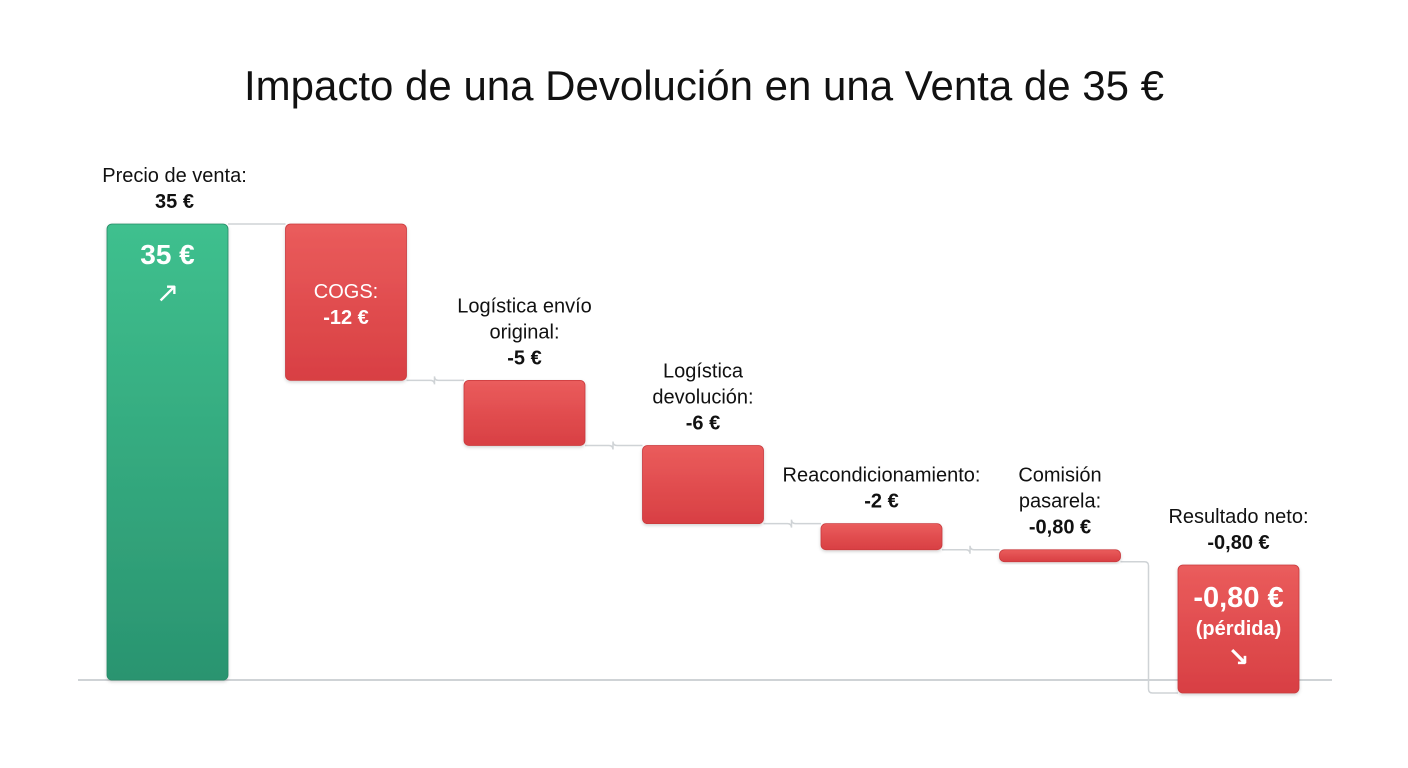 This screenshot has height=768, width=1408. Describe the element at coordinates (1239, 657) in the screenshot. I see `arrow-down-right-icon: ↘` at that location.